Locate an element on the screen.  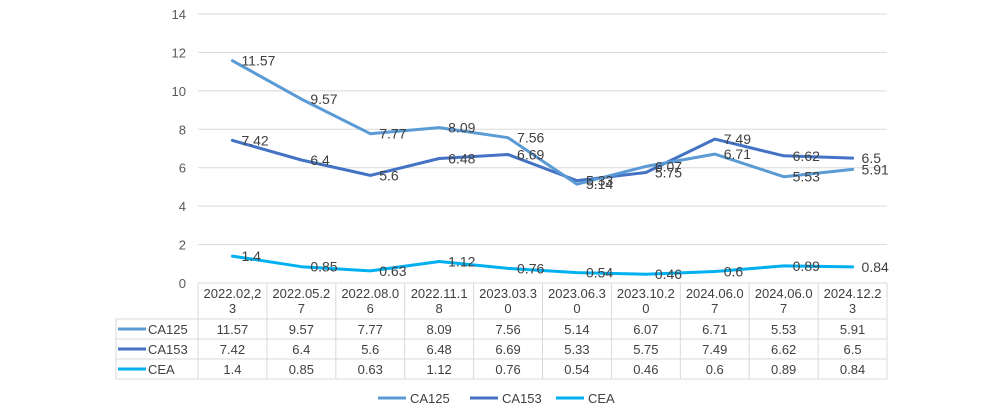
x-category-label: 2022.08.0 is located at coordinates (370, 293).